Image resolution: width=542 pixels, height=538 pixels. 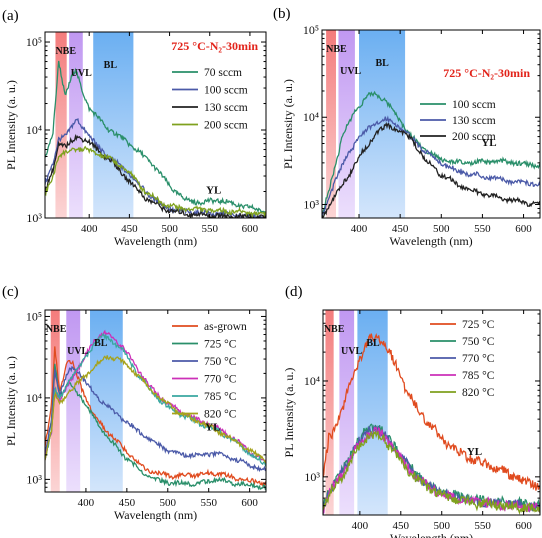 I want to click on legend-label: as-grown, so click(x=225, y=327).